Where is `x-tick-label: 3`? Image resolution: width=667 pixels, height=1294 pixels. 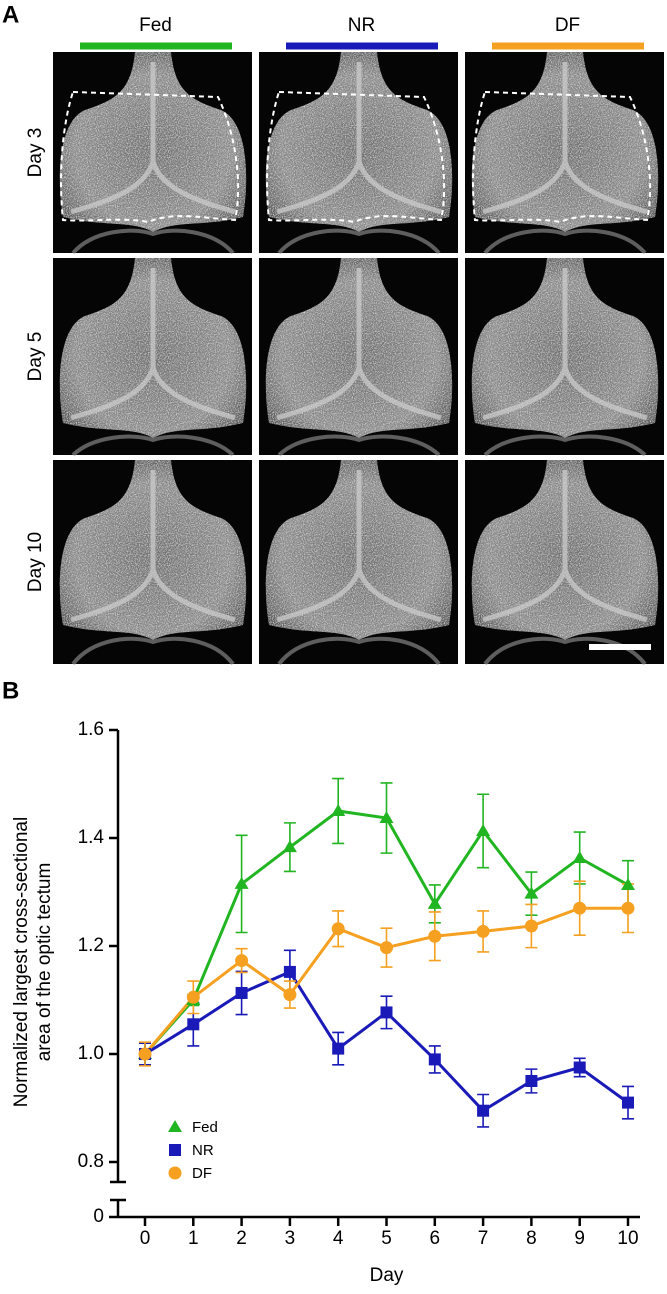
x-tick-label: 3 is located at coordinates (290, 1238).